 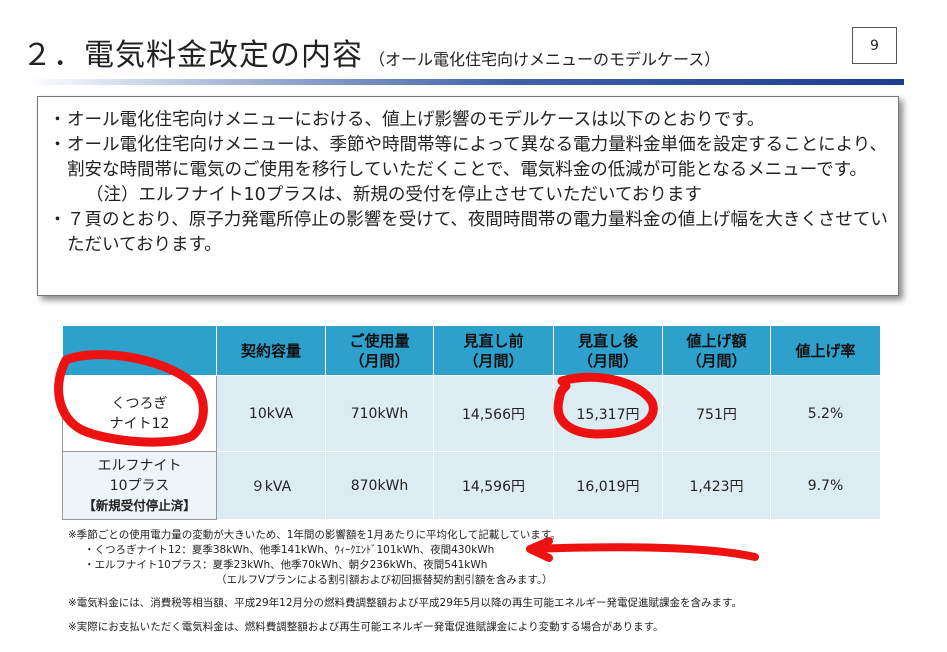 What do you see at coordinates (379, 413) in the screenshot?
I see `usage-cell: 710kWh` at bounding box center [379, 413].